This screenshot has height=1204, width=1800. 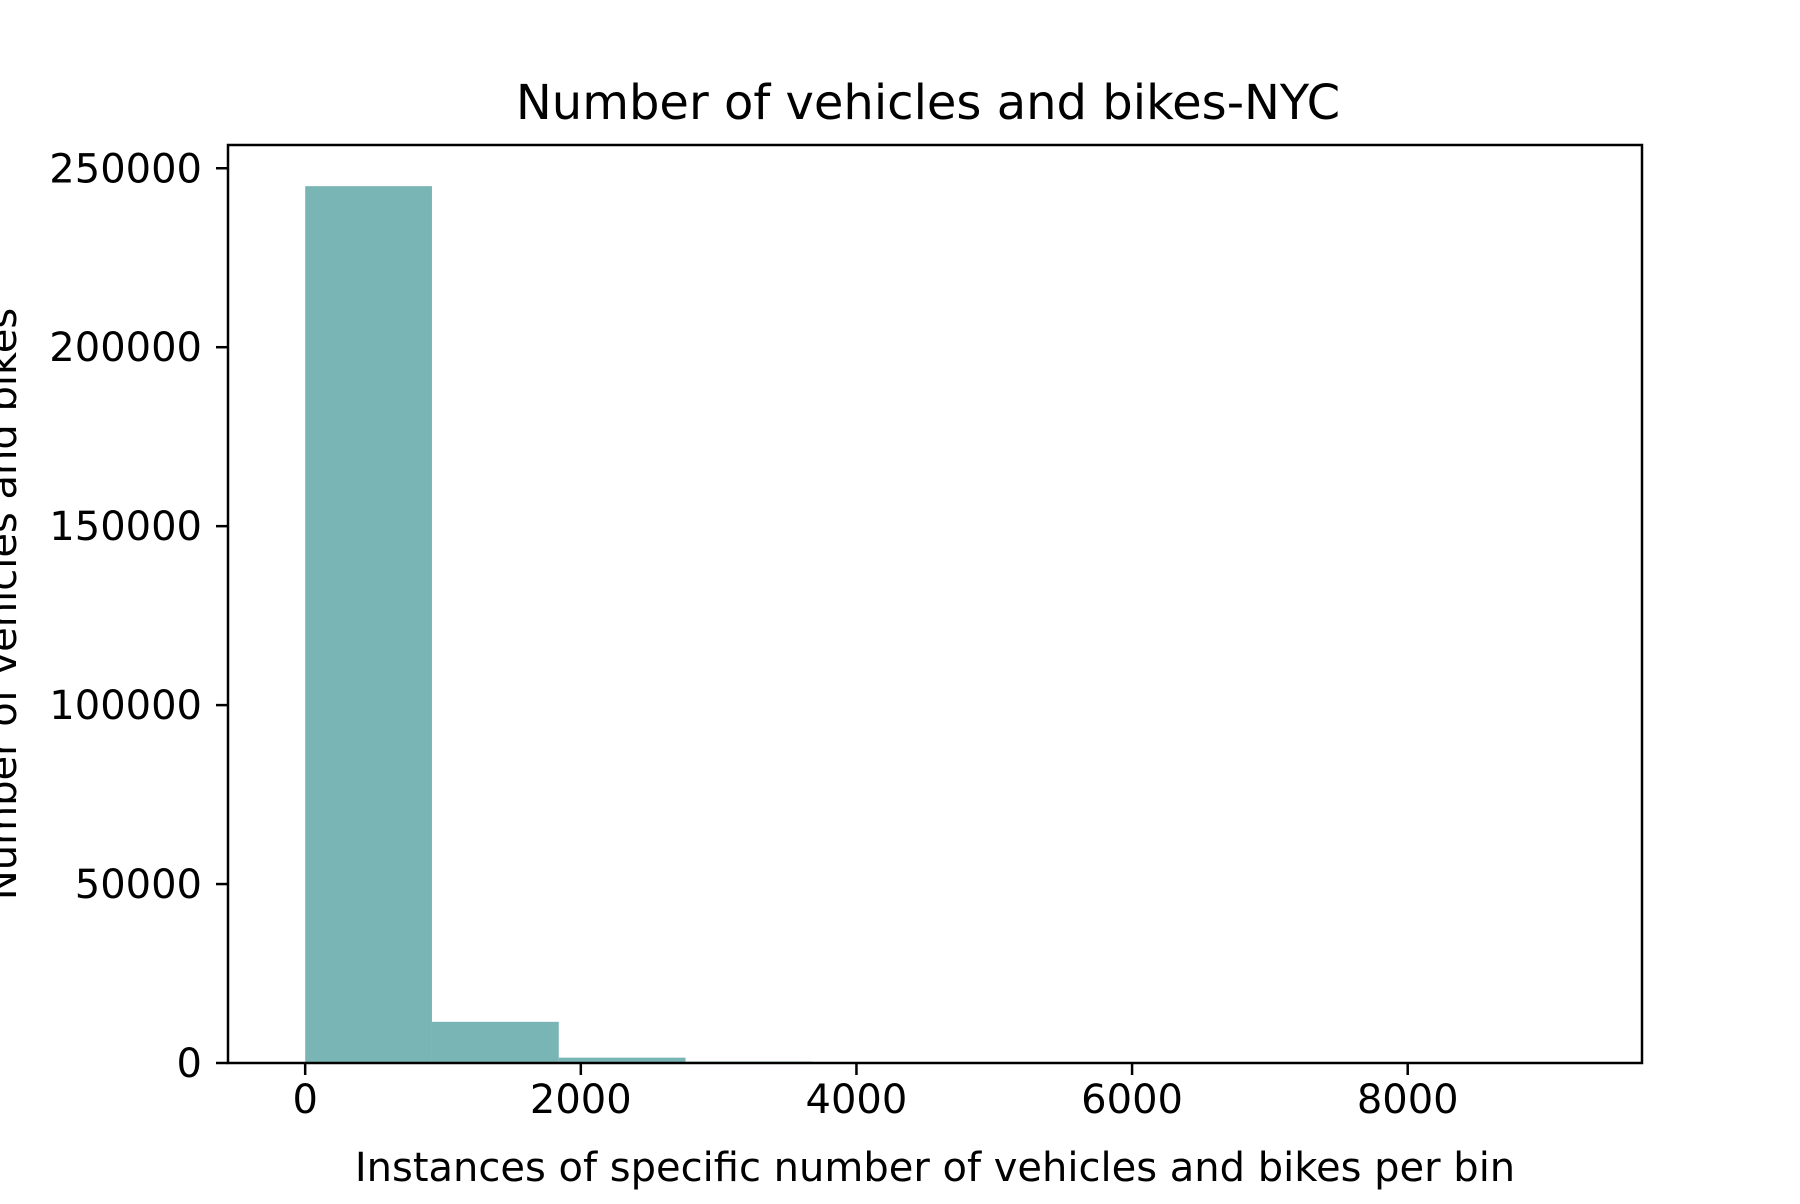 I want to click on y-tick-label: 200000, so click(x=125, y=348).